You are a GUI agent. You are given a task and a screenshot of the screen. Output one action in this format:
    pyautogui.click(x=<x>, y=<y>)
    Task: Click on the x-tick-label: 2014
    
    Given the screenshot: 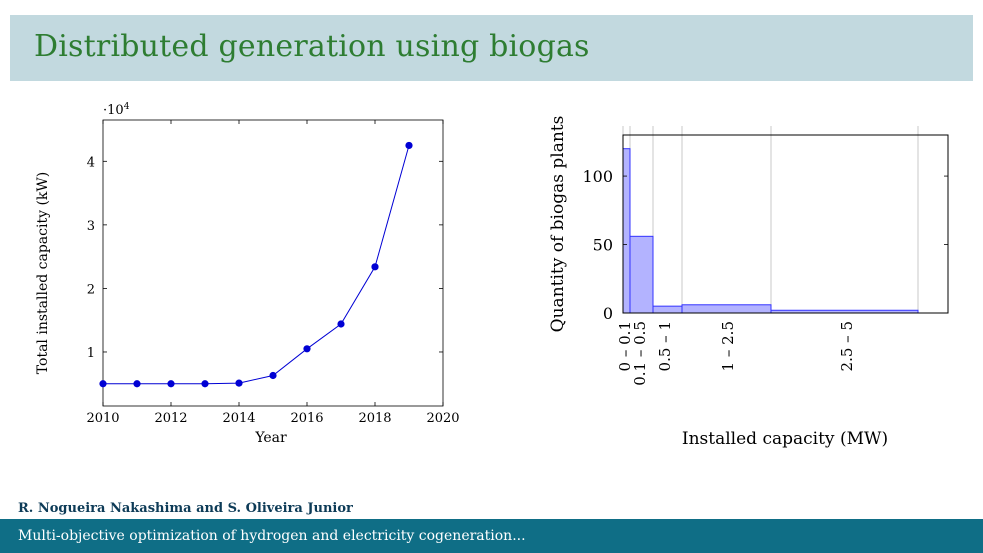 What is the action you would take?
    pyautogui.click(x=238, y=418)
    